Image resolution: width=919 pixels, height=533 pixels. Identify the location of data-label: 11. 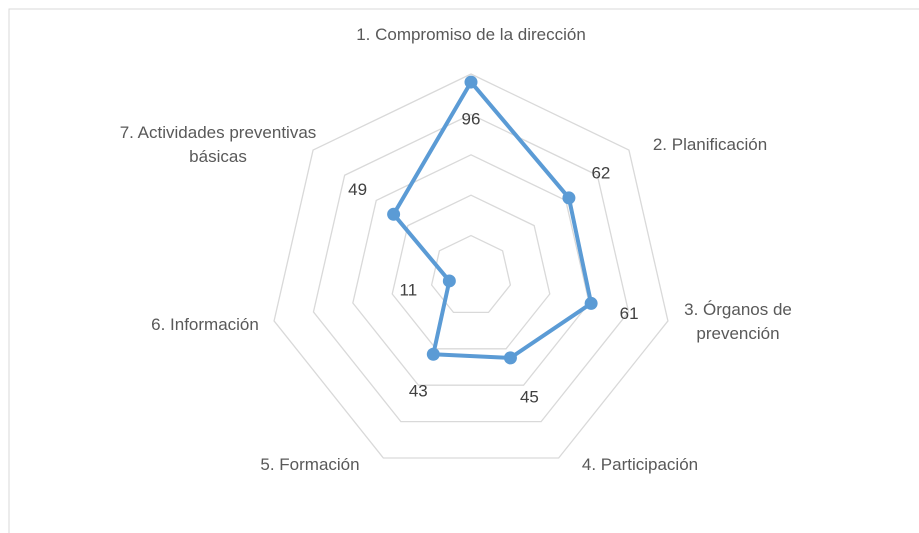
(409, 289).